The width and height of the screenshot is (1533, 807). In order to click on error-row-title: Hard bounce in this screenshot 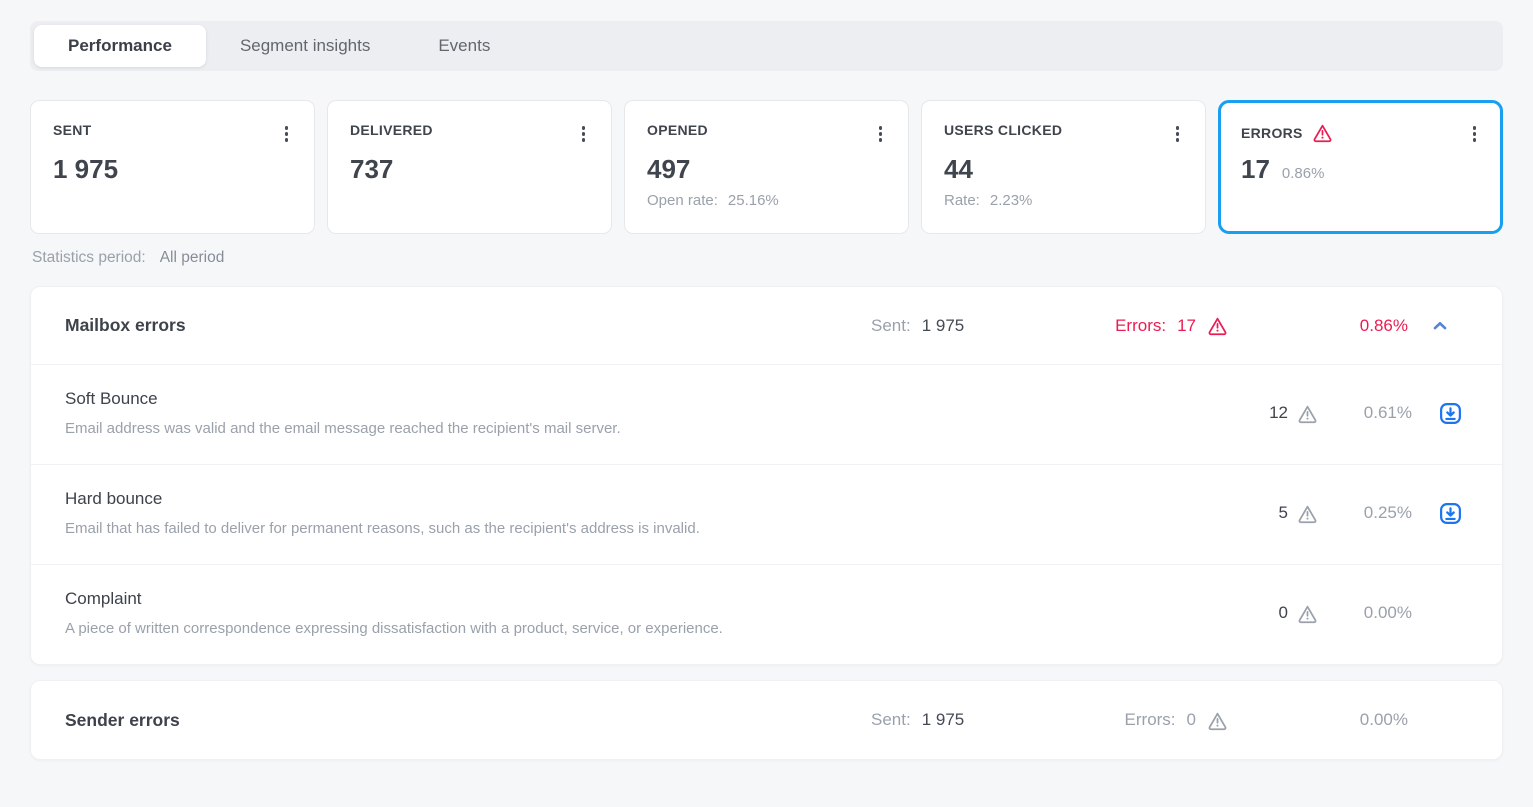, I will do `click(114, 498)`.